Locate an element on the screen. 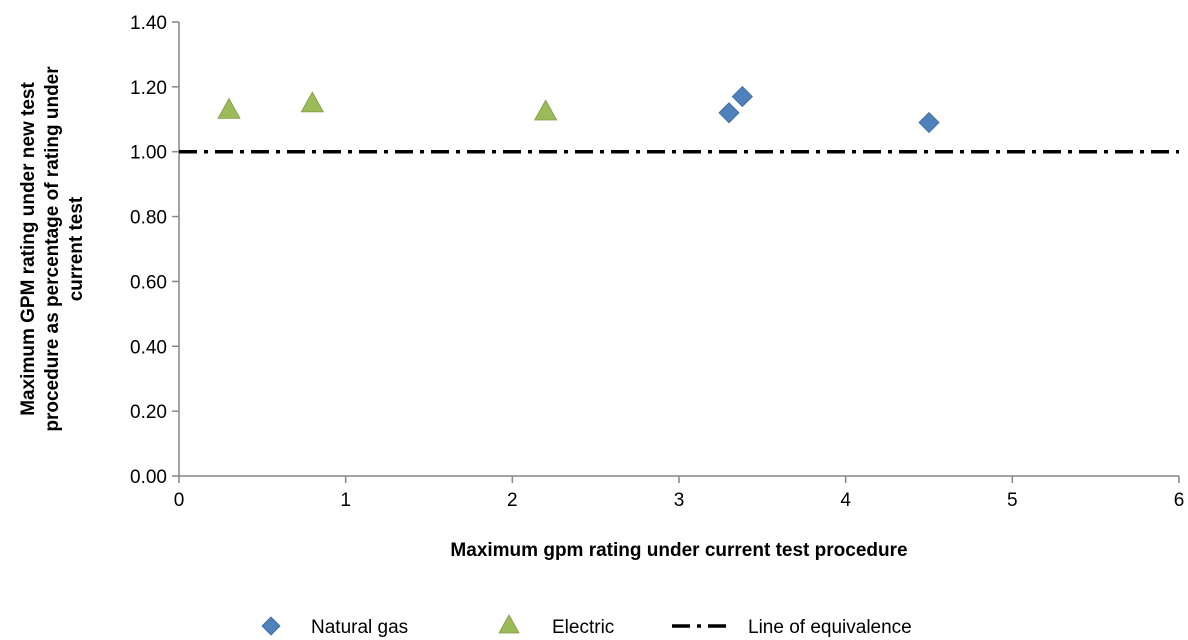  legend-item-electric: Electric is located at coordinates (556, 626).